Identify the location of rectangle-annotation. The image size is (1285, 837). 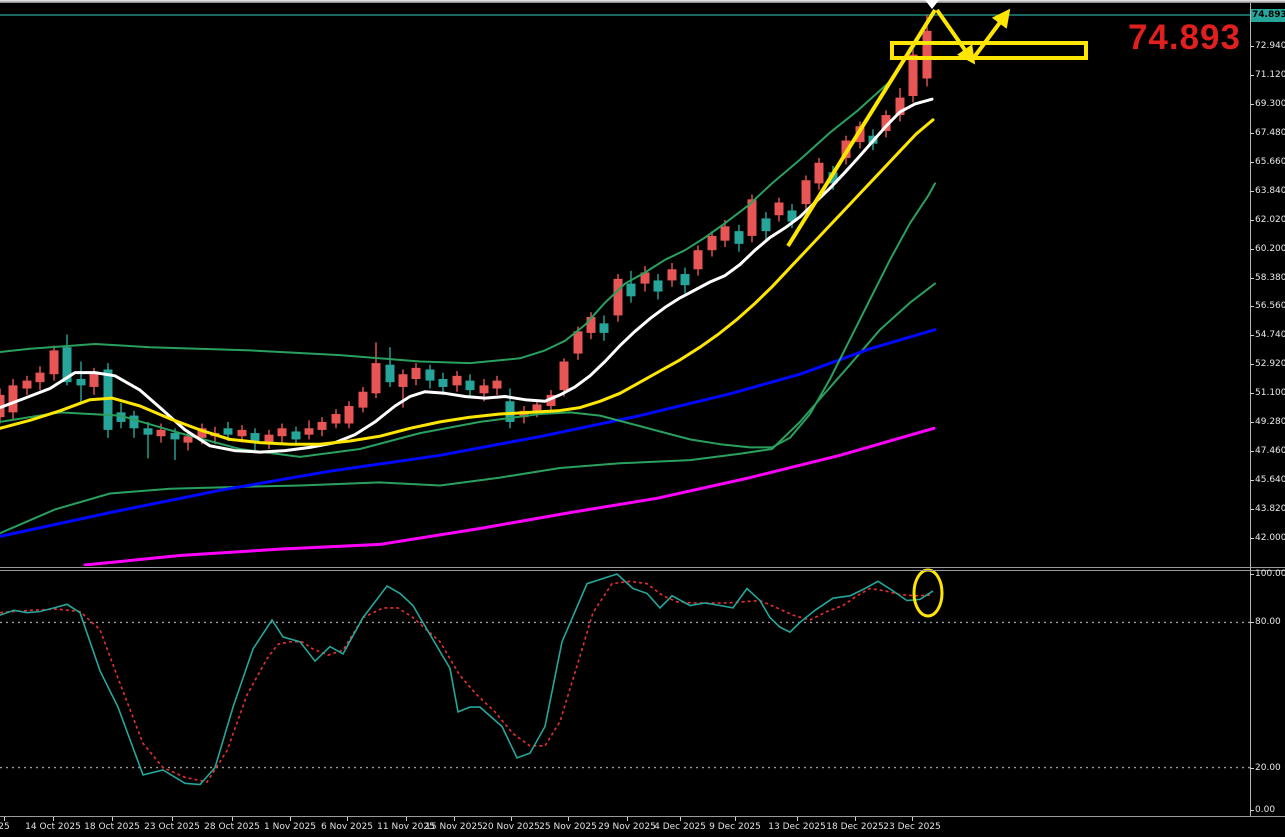
(989, 50).